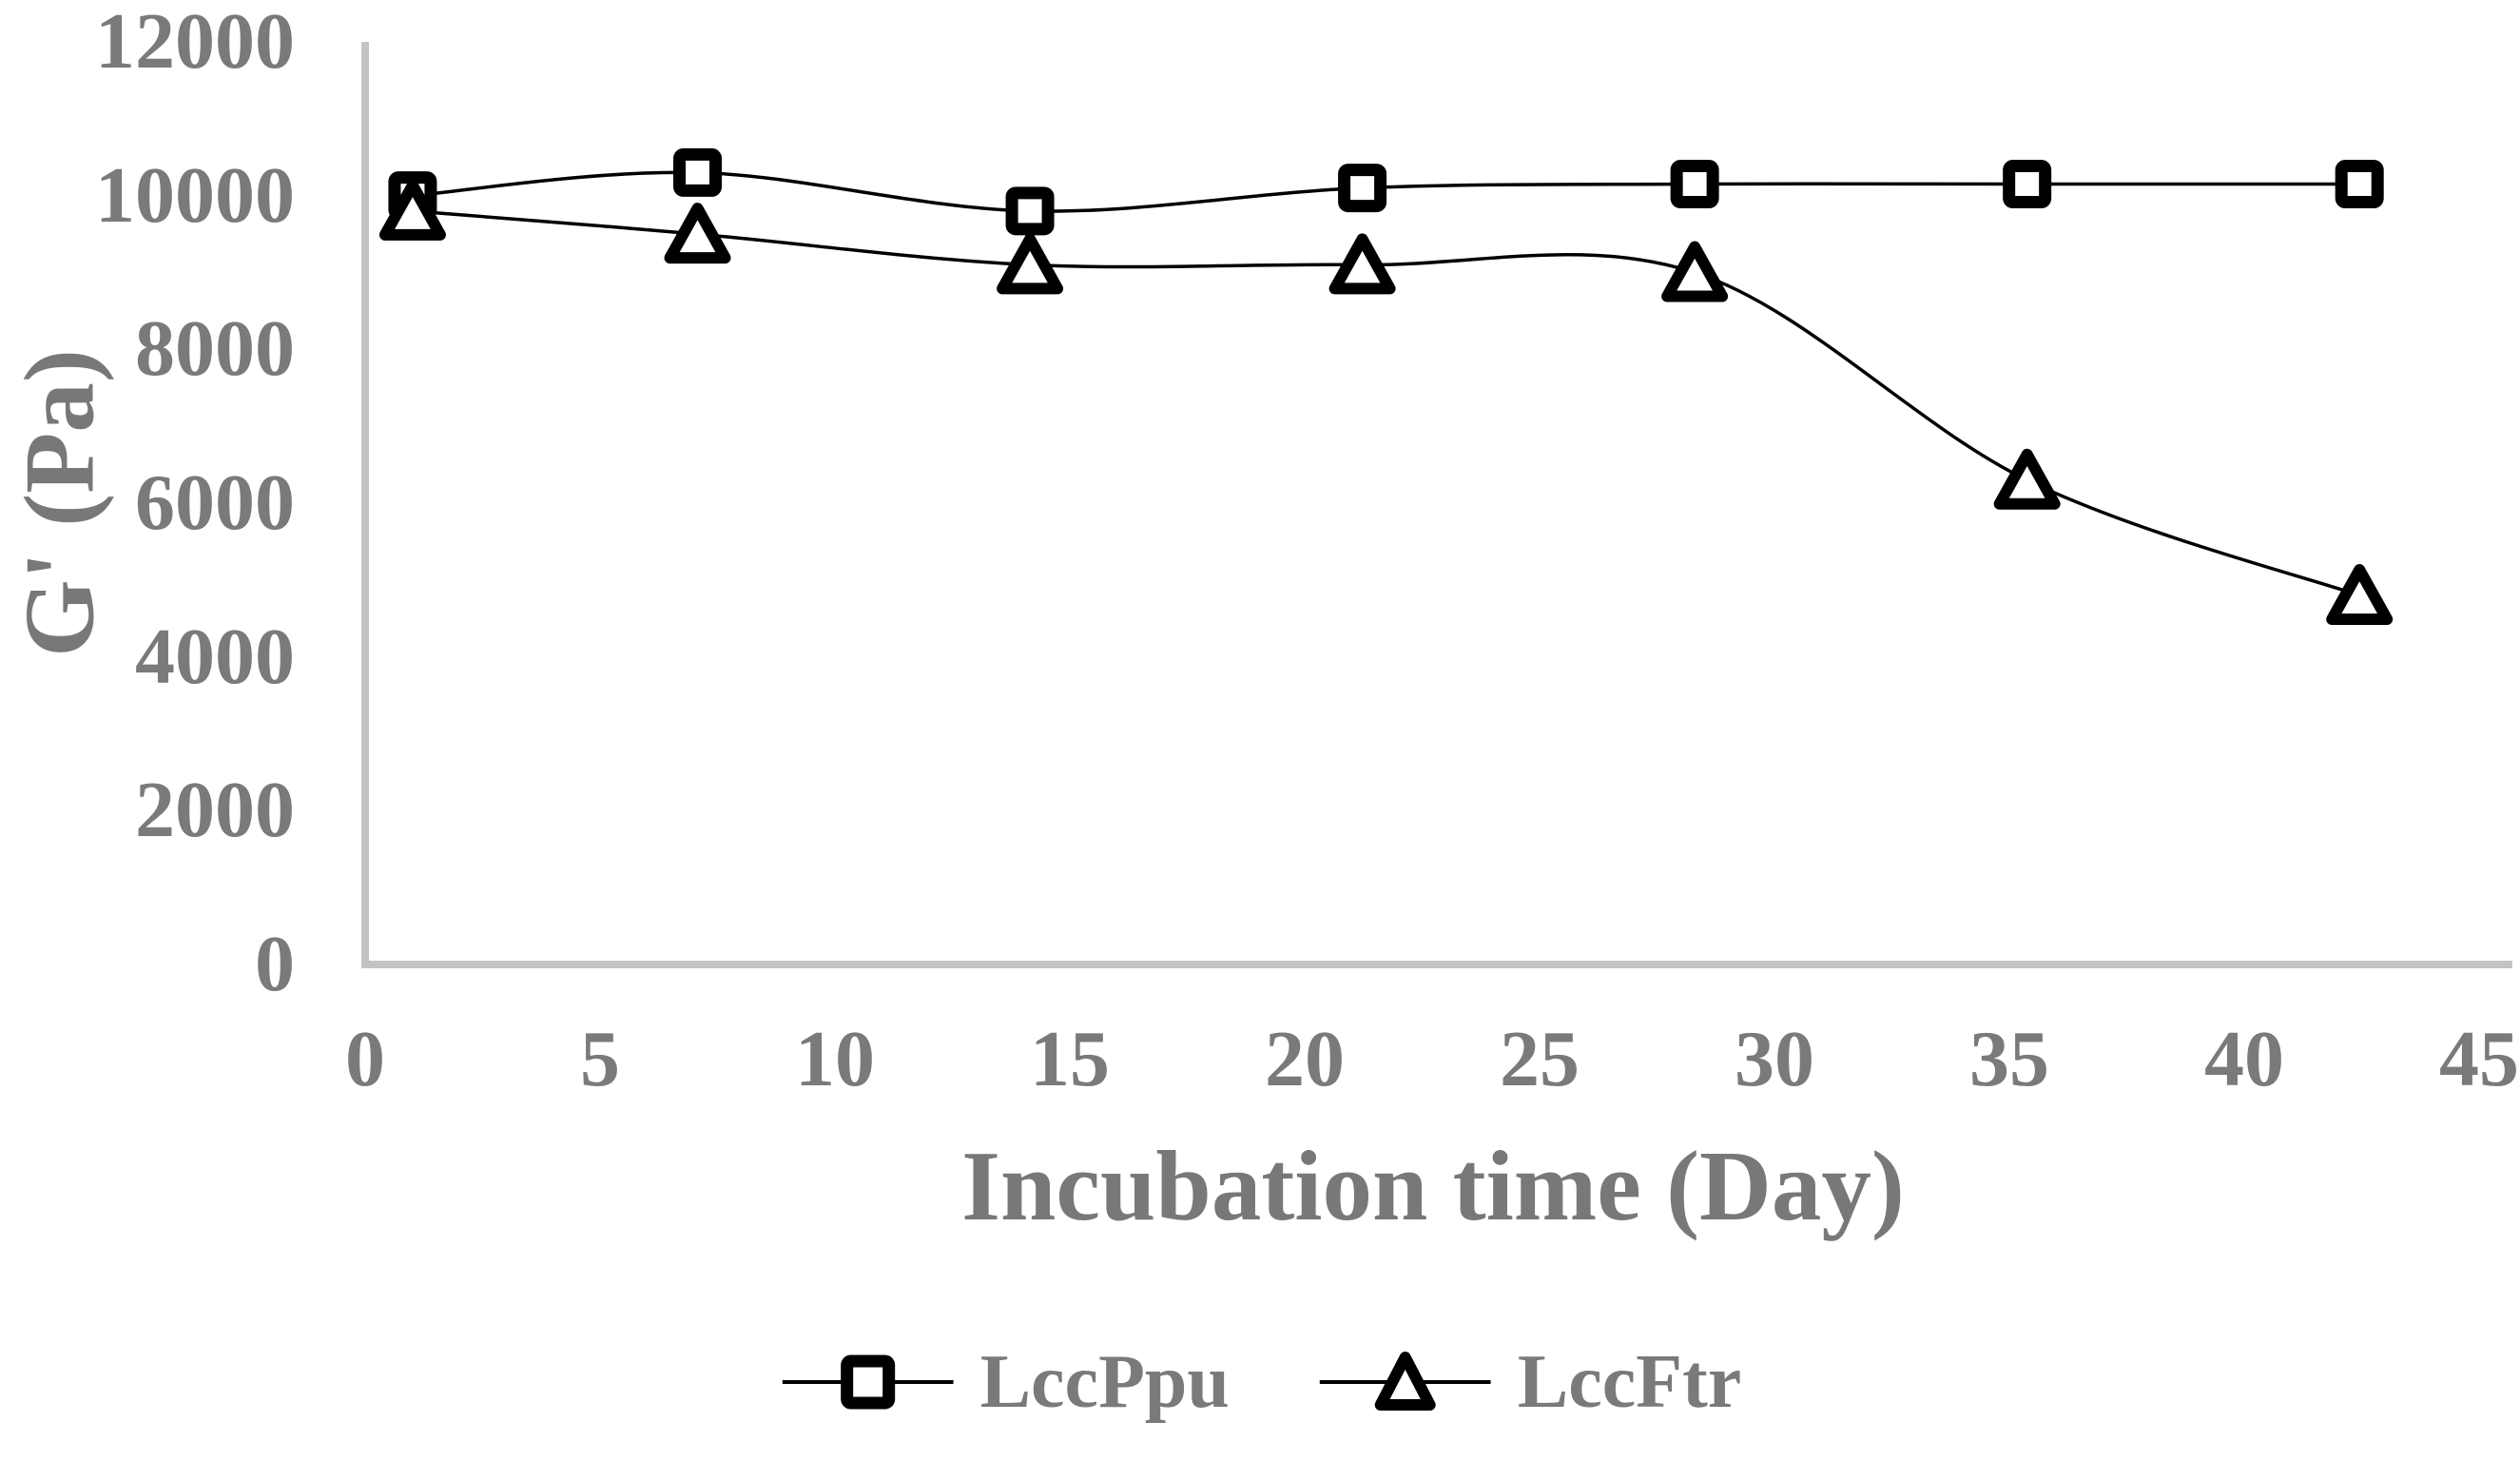  What do you see at coordinates (600, 1059) in the screenshot?
I see `x-tick-label: 5` at bounding box center [600, 1059].